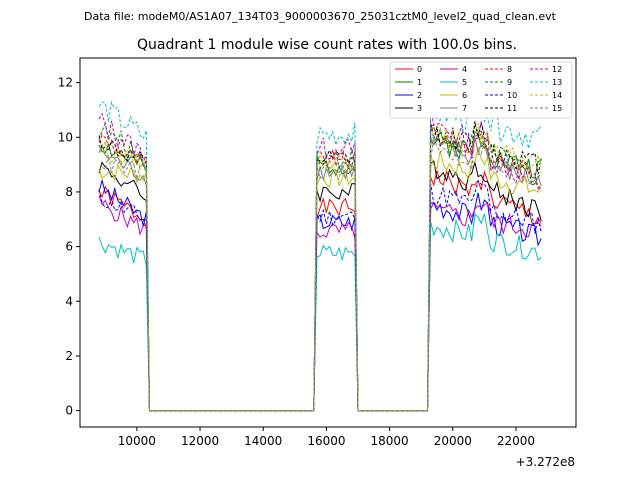 The width and height of the screenshot is (640, 480). I want to click on legend-label: 9, so click(509, 82).